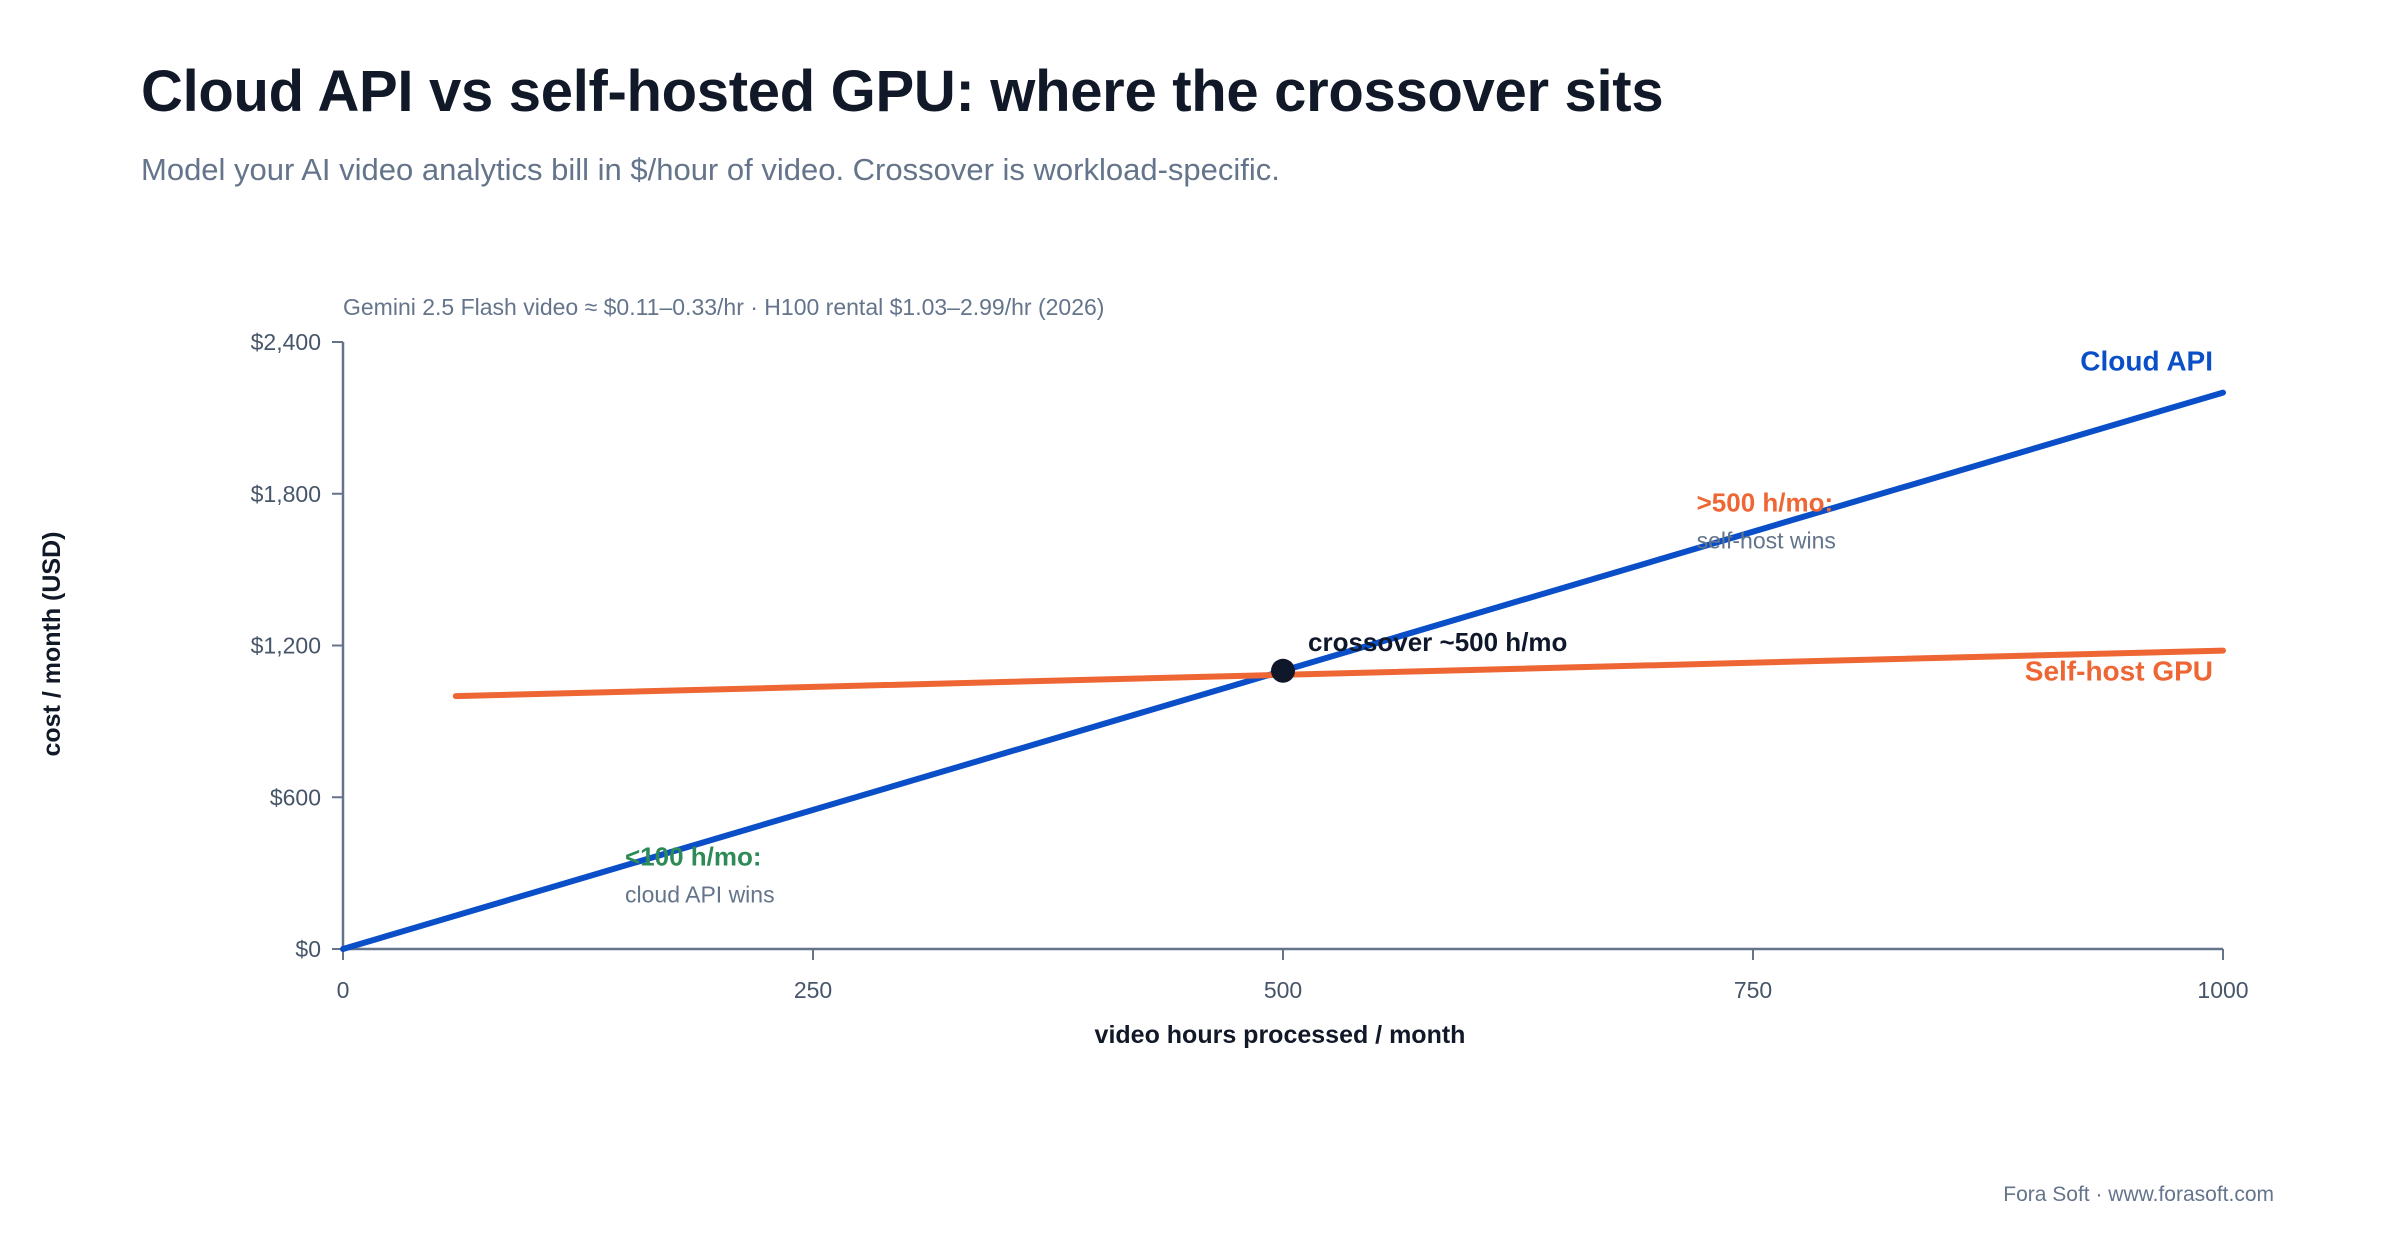  What do you see at coordinates (343, 990) in the screenshot?
I see `x-tick-label: 0` at bounding box center [343, 990].